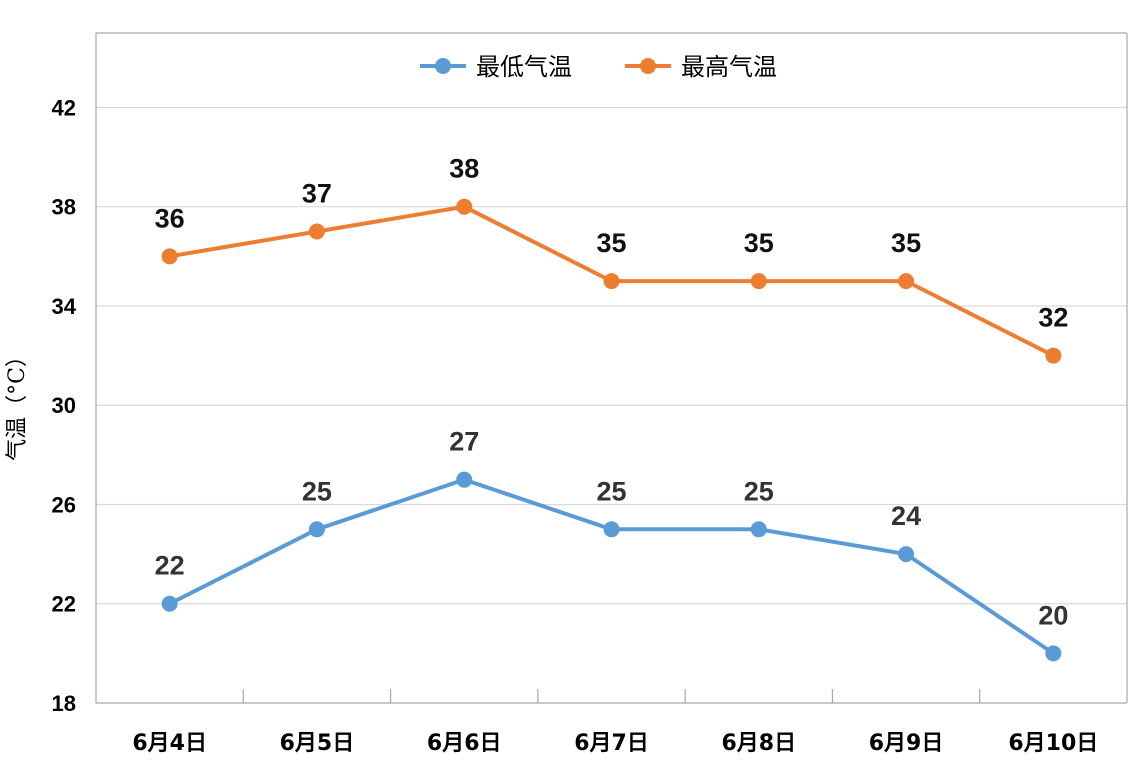 The width and height of the screenshot is (1144, 776). Describe the element at coordinates (170, 218) in the screenshot. I see `data-label-high: 36` at that location.